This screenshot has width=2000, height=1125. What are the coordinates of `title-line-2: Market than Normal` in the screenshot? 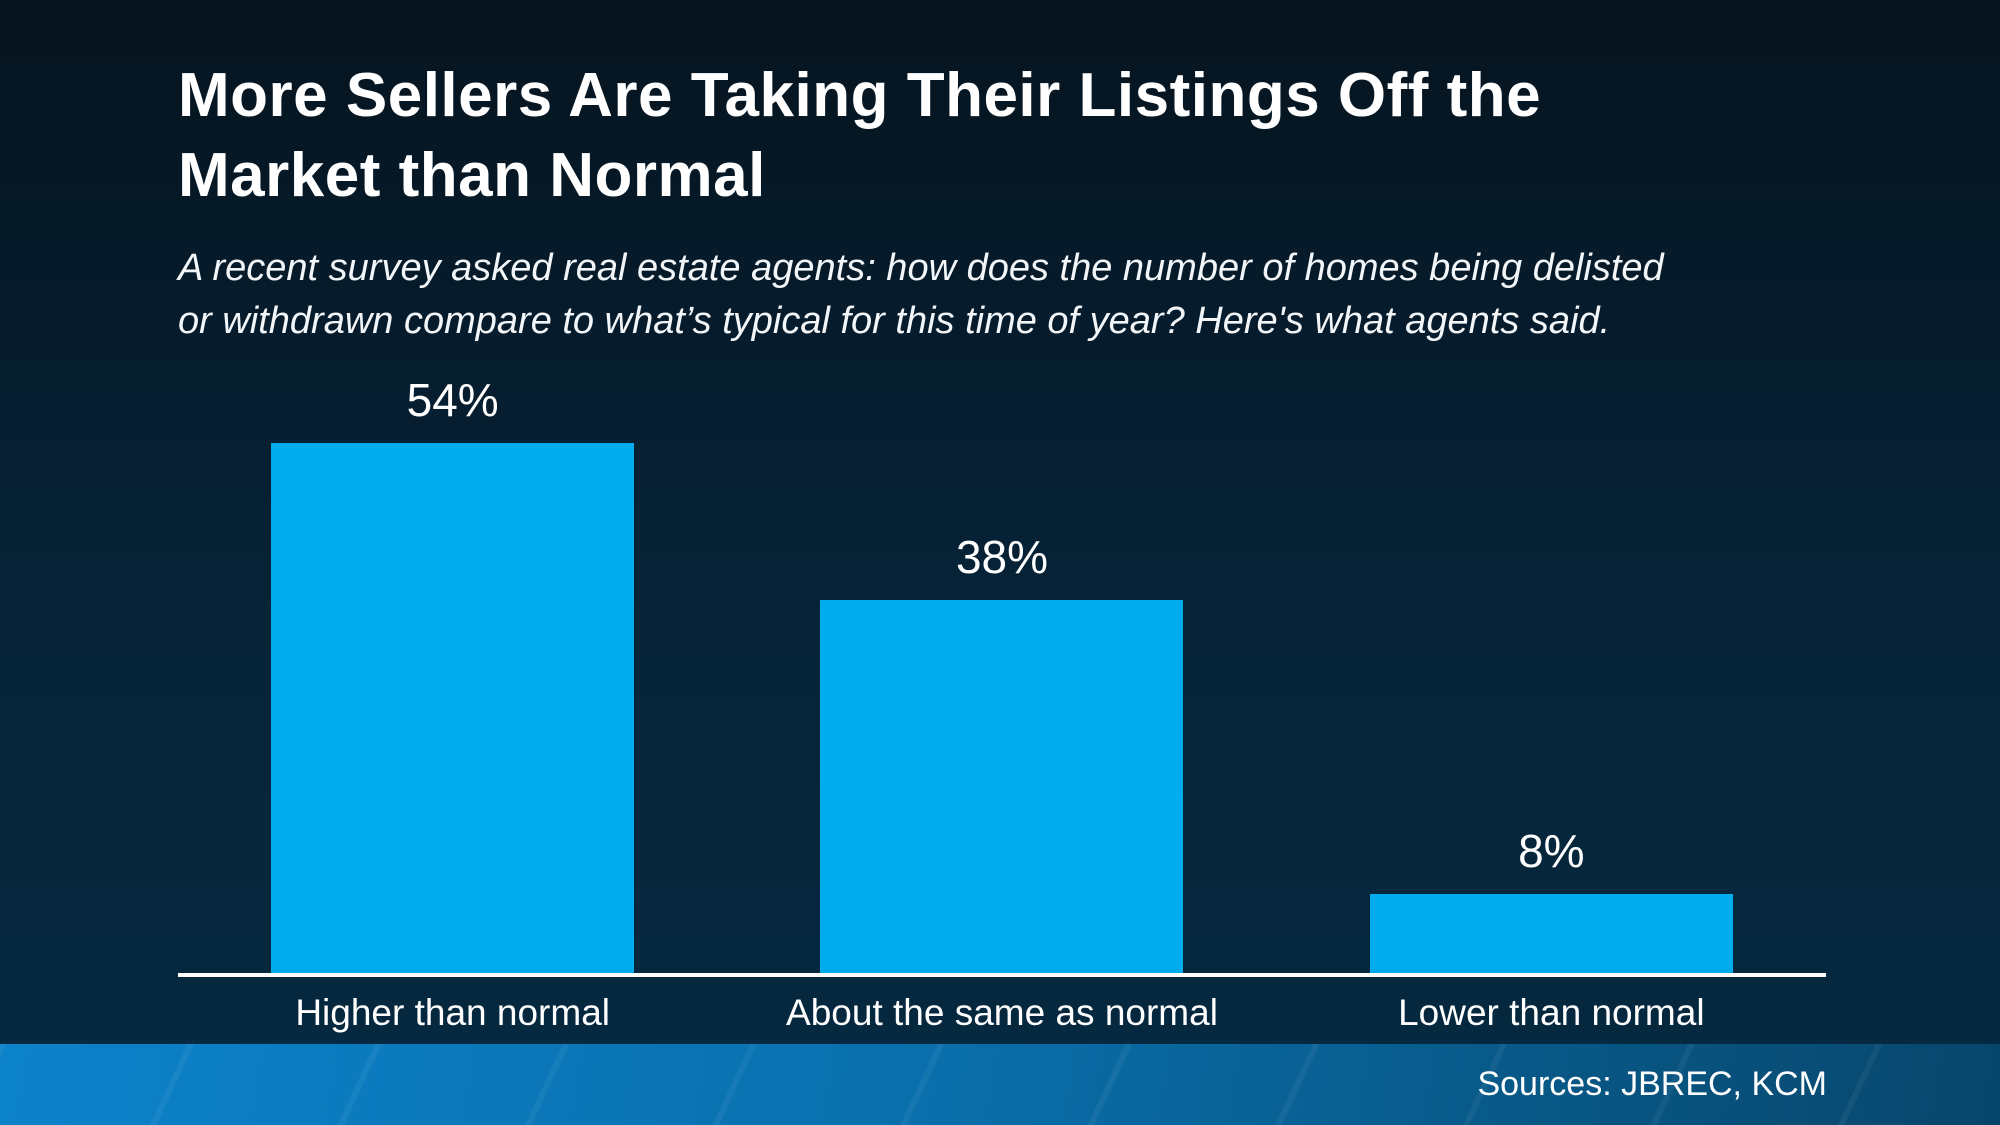 It's located at (472, 175).